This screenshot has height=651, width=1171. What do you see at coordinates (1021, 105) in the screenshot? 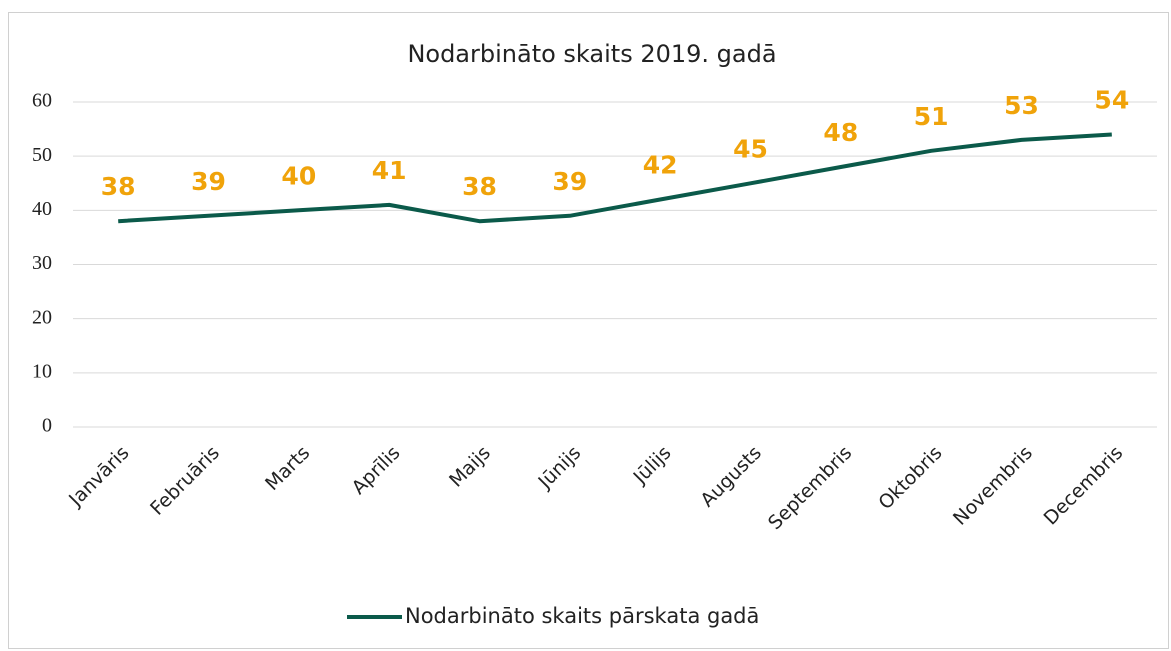
I see `data-label: 53` at bounding box center [1021, 105].